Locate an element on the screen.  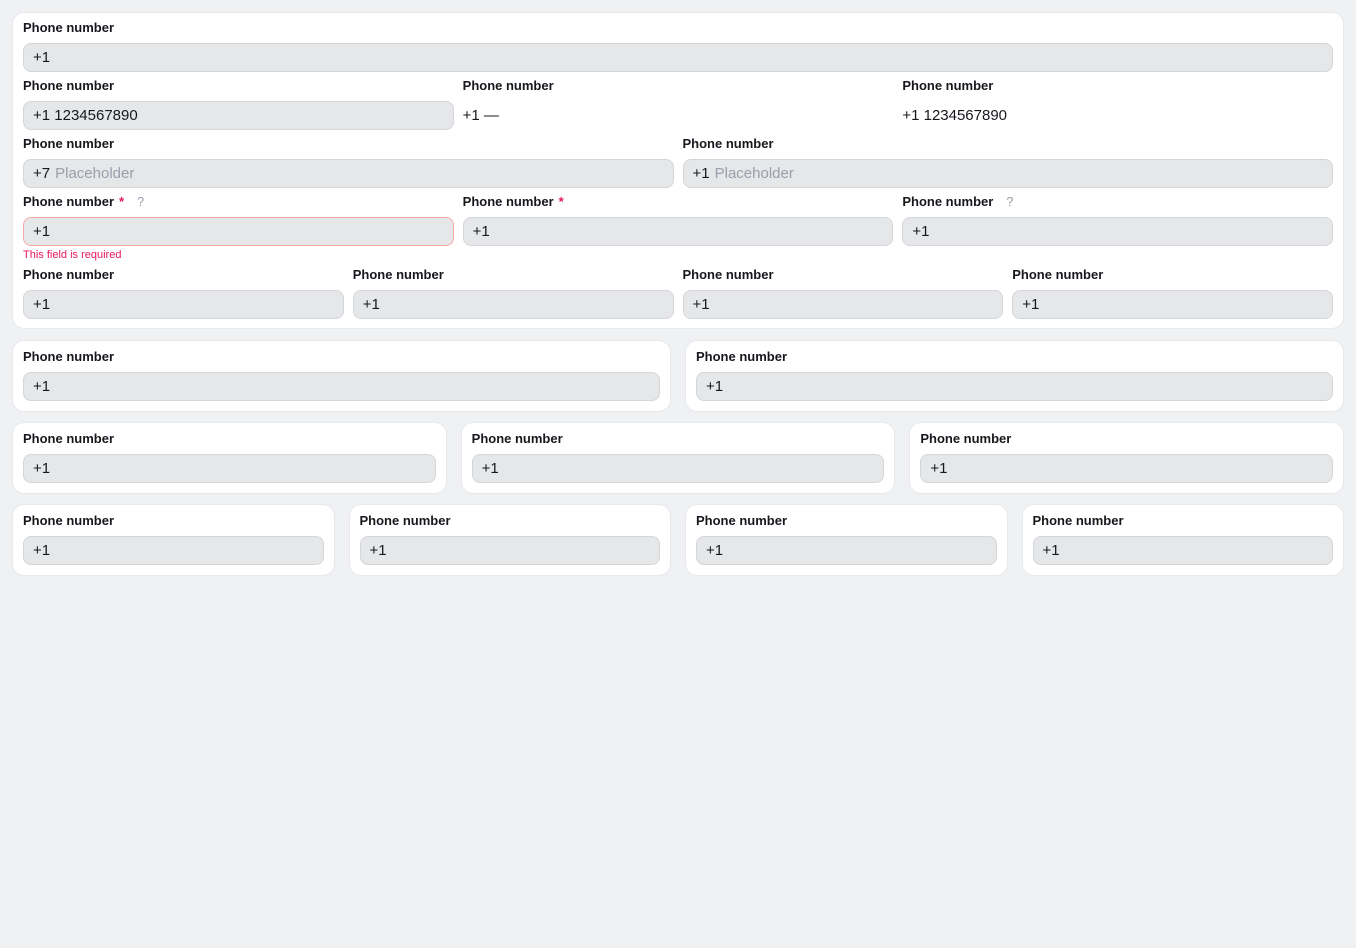
phone-field: Phone number +1 1234567890 is located at coordinates (238, 104).